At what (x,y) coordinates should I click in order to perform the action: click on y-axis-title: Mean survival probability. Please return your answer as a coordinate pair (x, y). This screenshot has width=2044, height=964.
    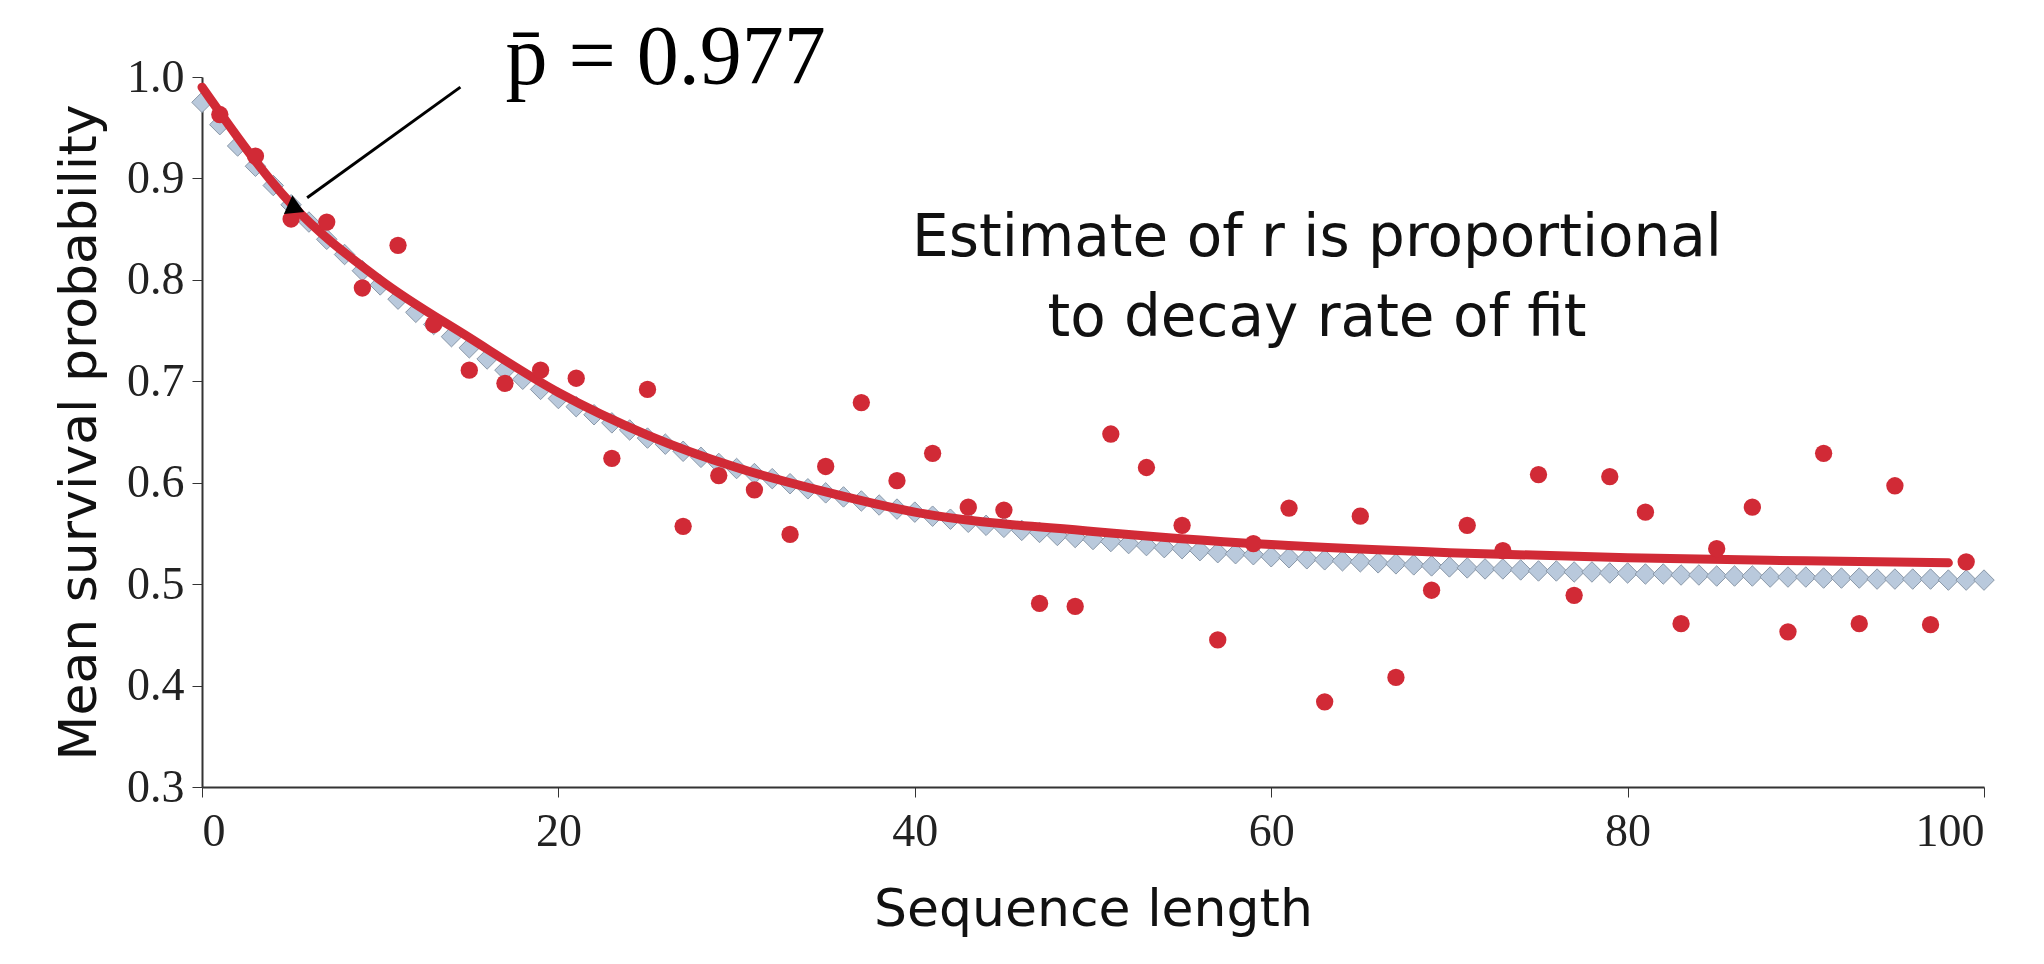
    Looking at the image, I should click on (78, 432).